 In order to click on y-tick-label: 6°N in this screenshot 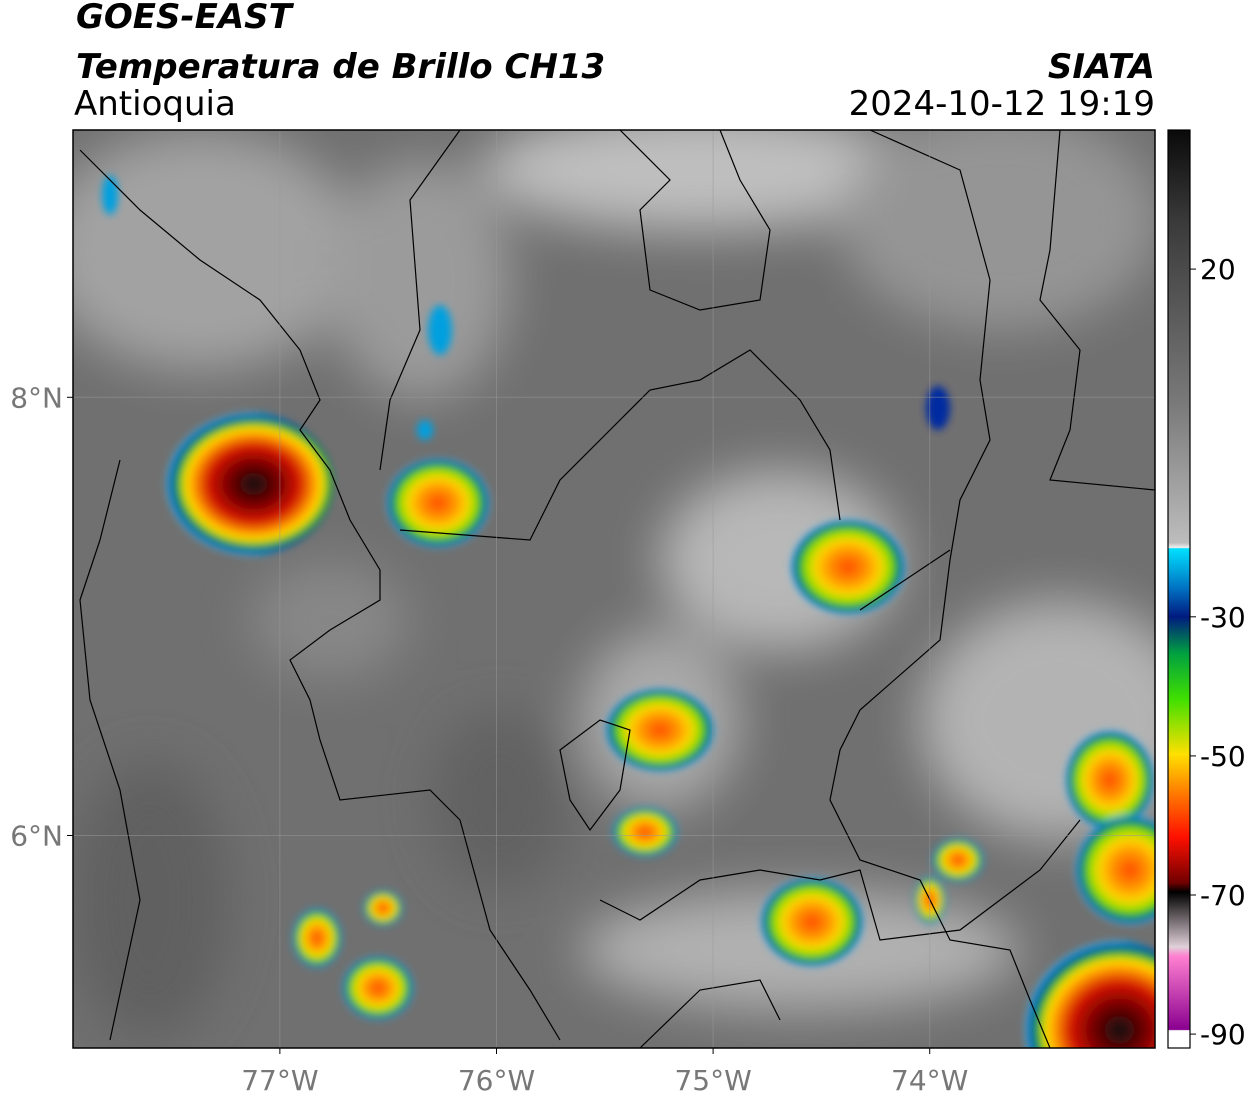, I will do `click(36, 835)`.